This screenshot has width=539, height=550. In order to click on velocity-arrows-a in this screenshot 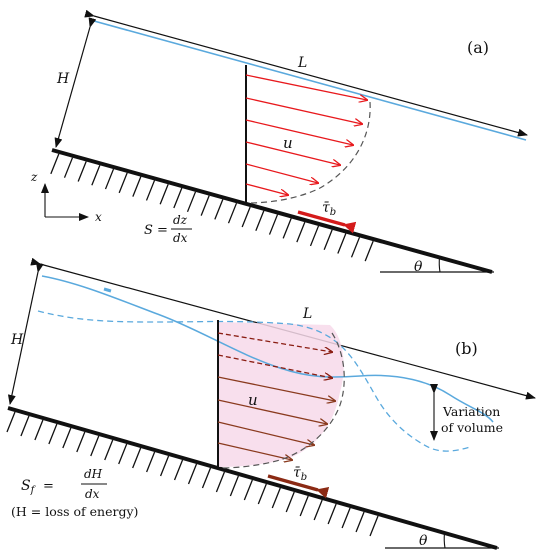, I will do `click(306, 134)`.